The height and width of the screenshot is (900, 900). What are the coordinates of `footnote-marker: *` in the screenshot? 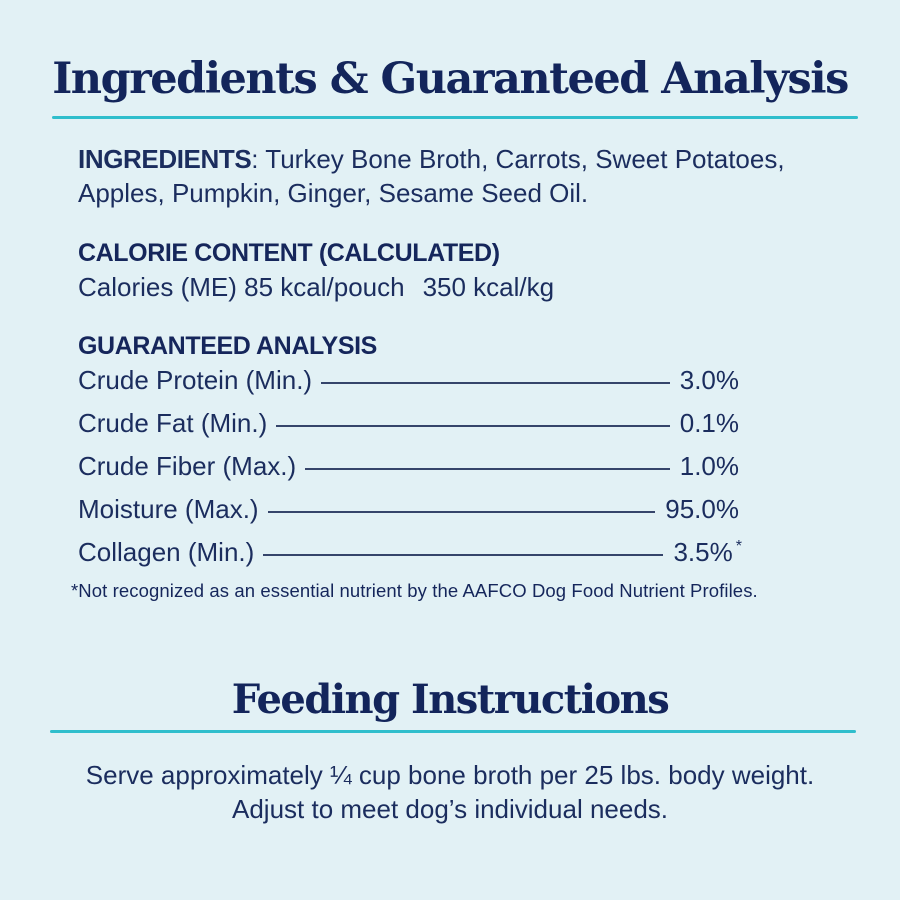 It's located at (738, 546).